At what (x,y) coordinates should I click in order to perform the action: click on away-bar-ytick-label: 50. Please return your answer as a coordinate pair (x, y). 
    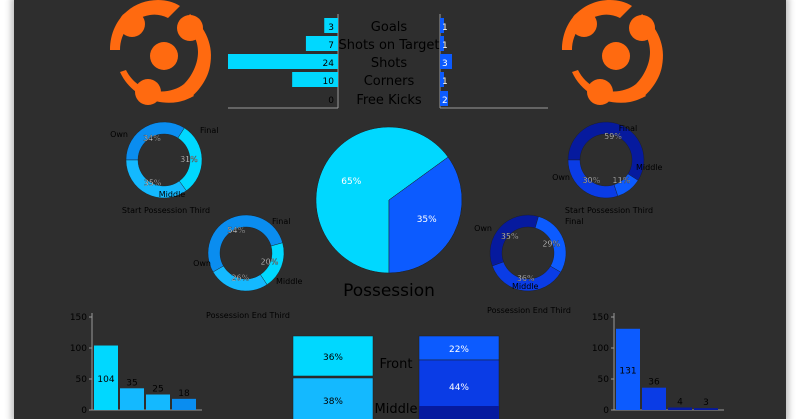
    Looking at the image, I should click on (604, 380).